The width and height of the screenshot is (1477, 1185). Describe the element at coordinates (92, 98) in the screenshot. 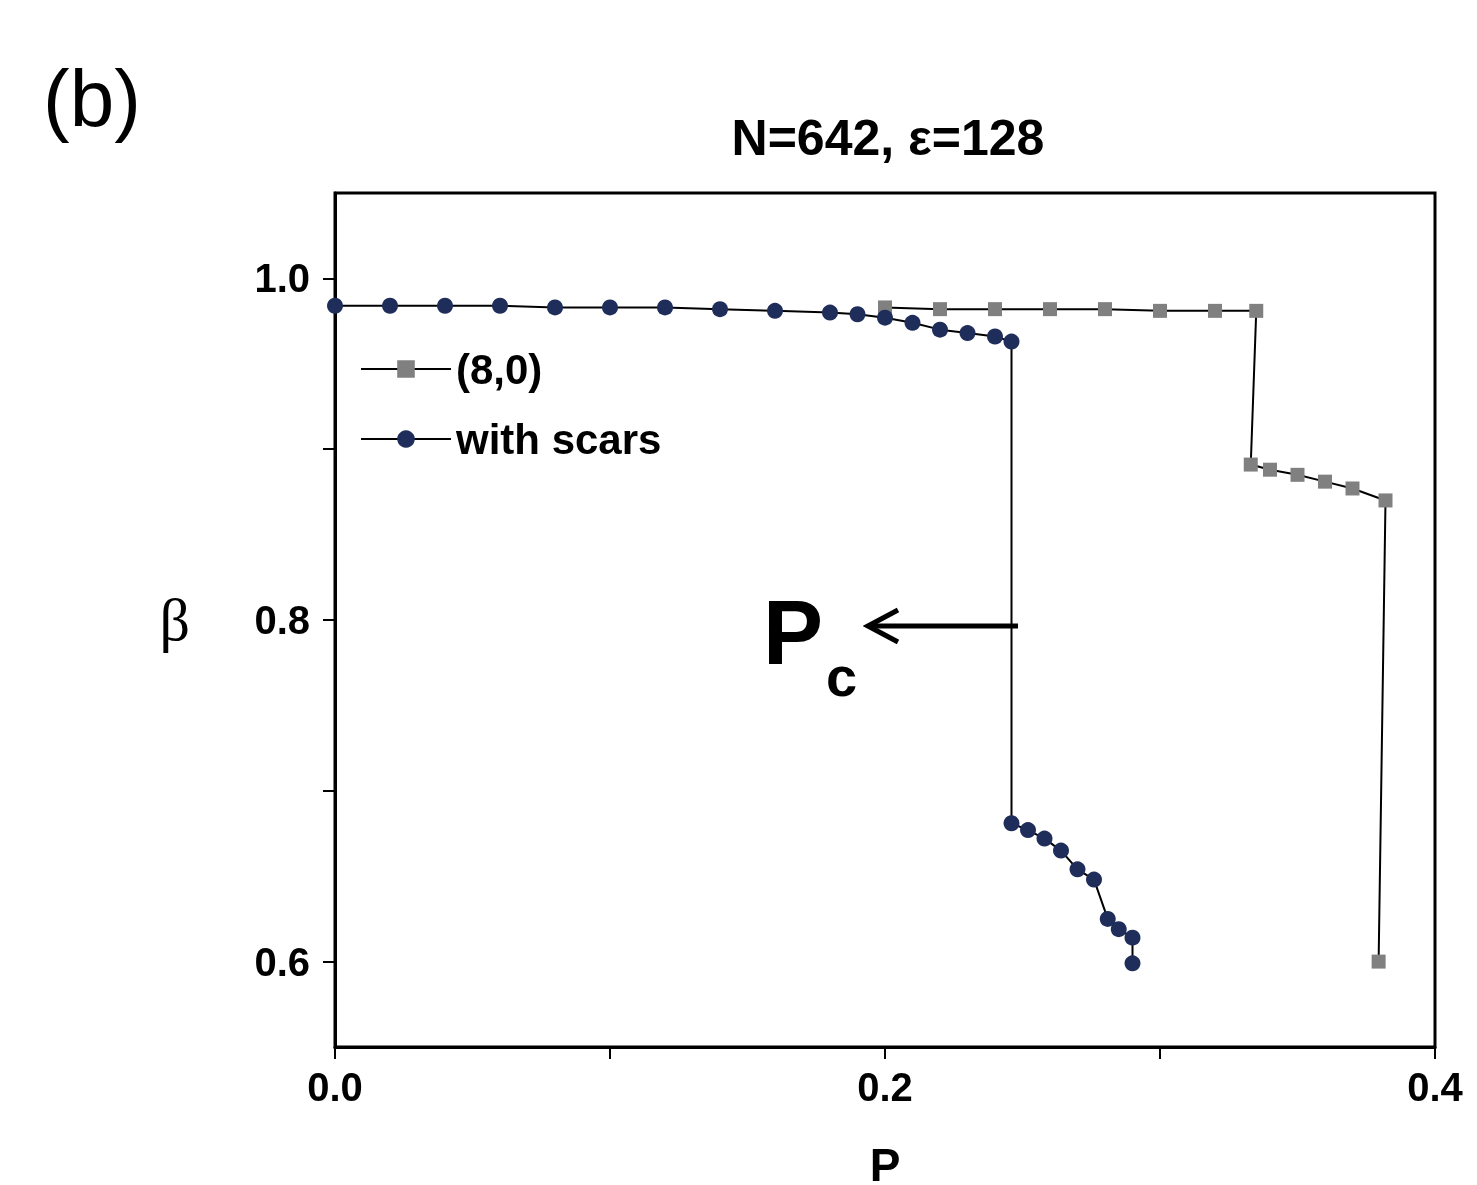

I see `text: (b)` at that location.